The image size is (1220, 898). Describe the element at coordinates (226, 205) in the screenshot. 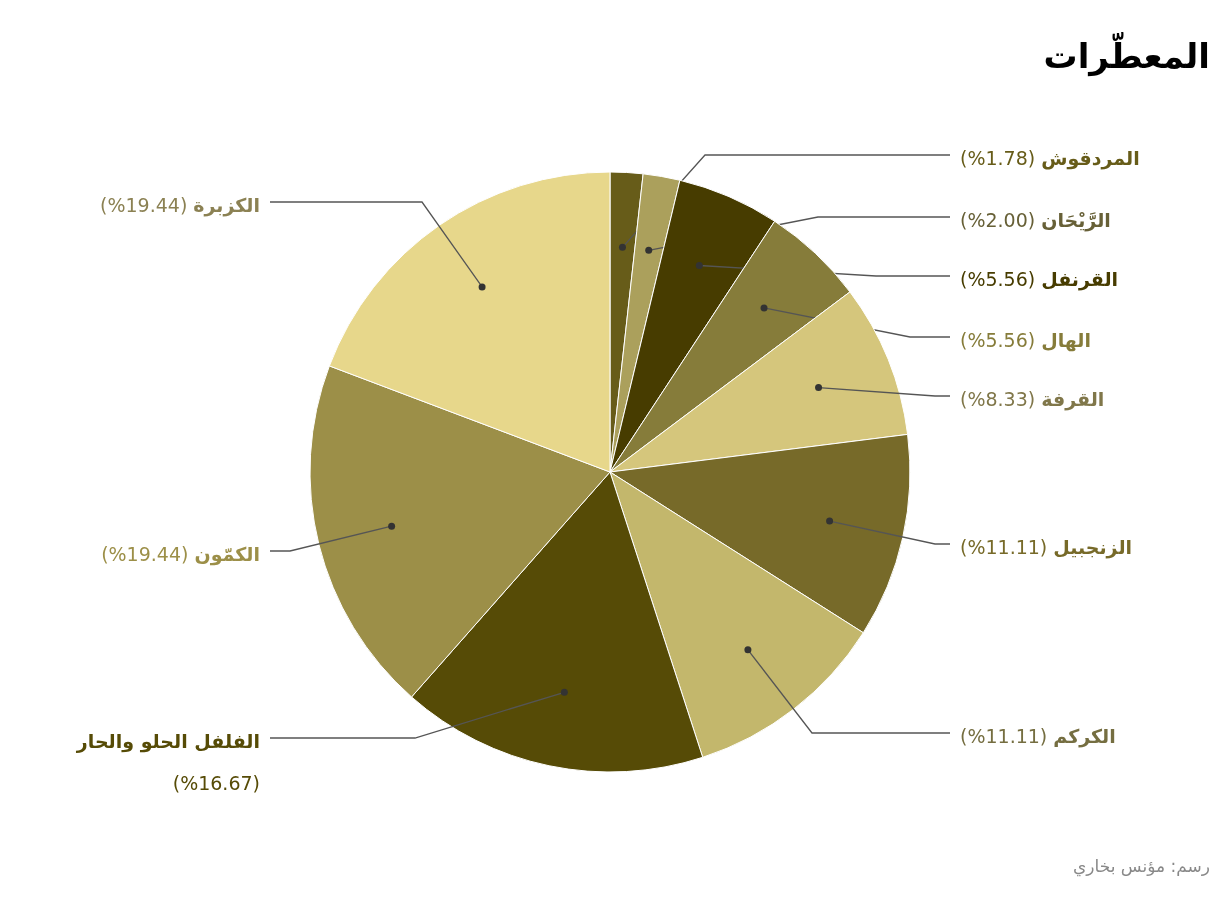

I see `slice-label: الكزبرة` at that location.